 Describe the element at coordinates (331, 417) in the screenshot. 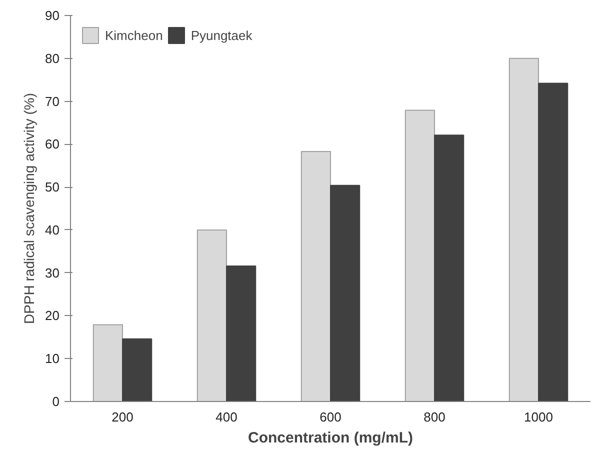

I see `x-tick-label: 600` at that location.